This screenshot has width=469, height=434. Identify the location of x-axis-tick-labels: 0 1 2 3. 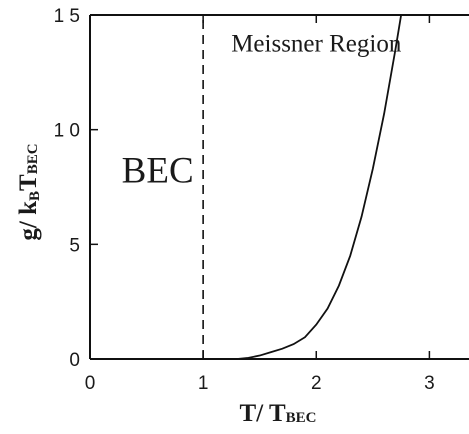
(260, 383).